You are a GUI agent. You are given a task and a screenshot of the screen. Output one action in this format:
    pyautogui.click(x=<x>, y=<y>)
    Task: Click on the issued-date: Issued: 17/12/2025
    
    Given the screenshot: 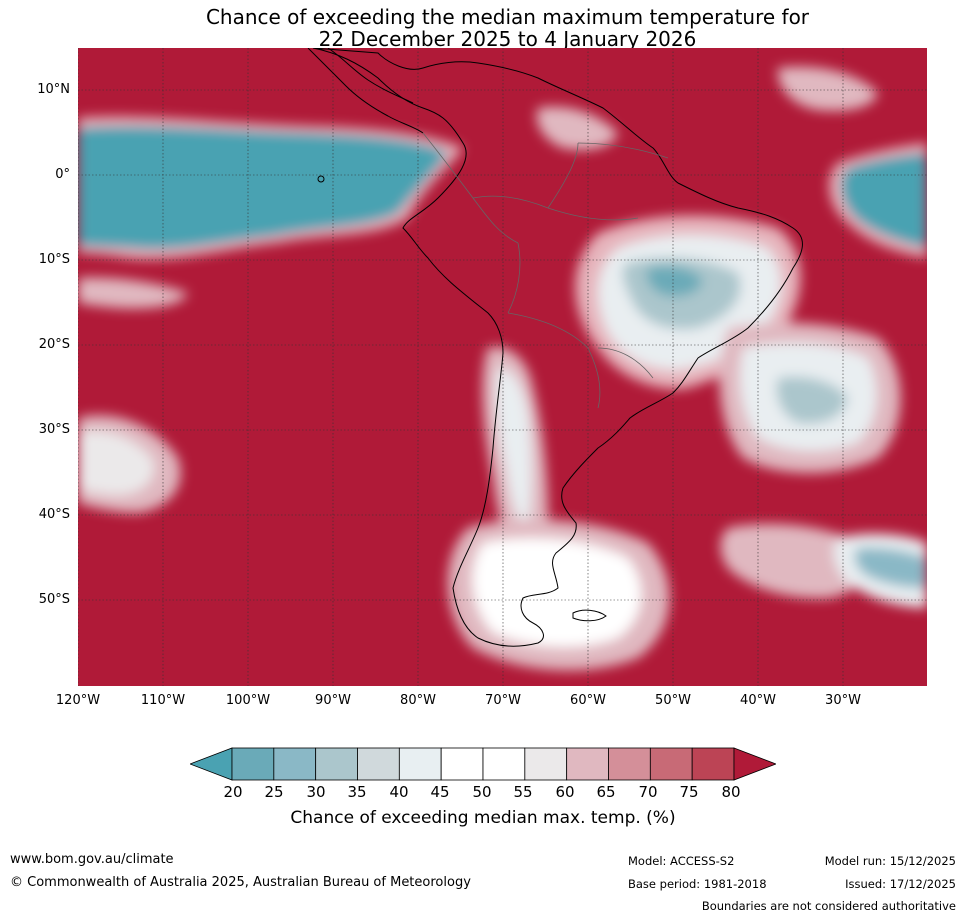 What is the action you would take?
    pyautogui.click(x=900, y=884)
    